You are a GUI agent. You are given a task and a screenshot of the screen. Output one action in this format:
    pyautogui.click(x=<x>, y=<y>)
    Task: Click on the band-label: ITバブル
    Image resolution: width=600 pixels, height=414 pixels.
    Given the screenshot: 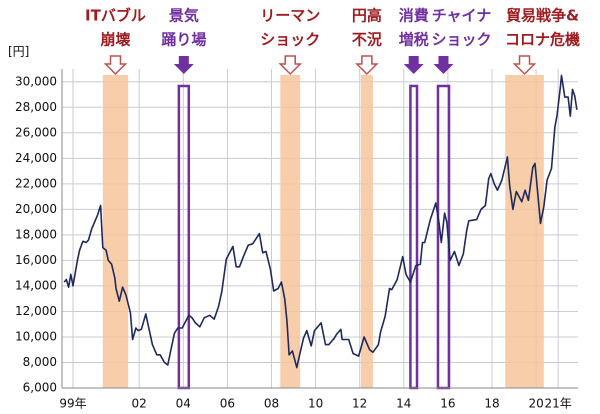 What is the action you would take?
    pyautogui.click(x=115, y=16)
    